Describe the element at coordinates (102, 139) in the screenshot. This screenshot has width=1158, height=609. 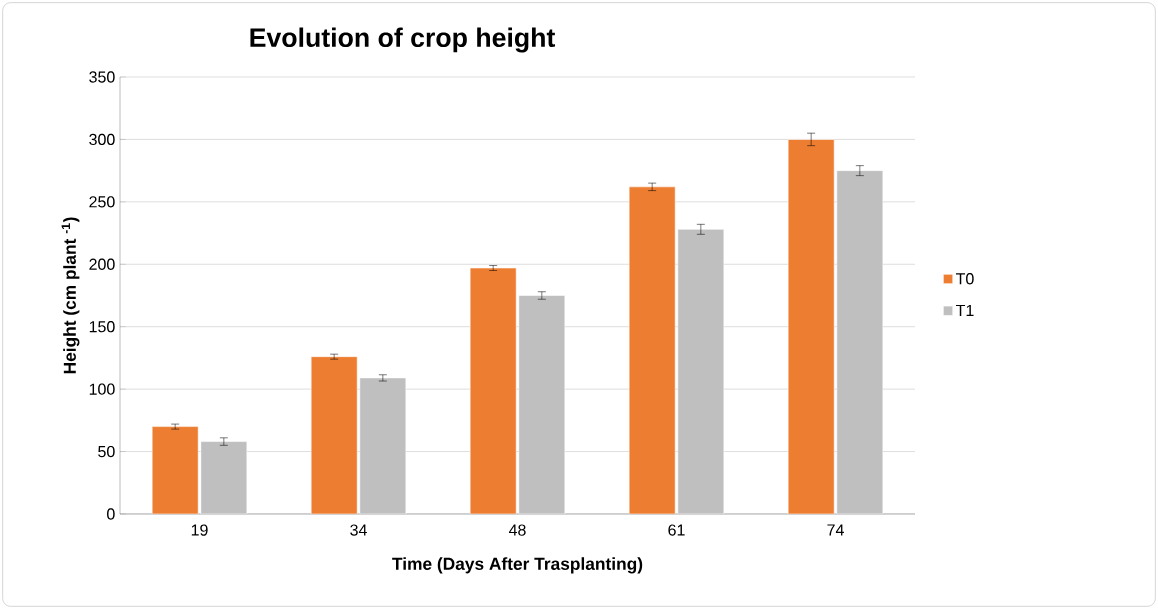
I see `y-tick-label: 300` at that location.